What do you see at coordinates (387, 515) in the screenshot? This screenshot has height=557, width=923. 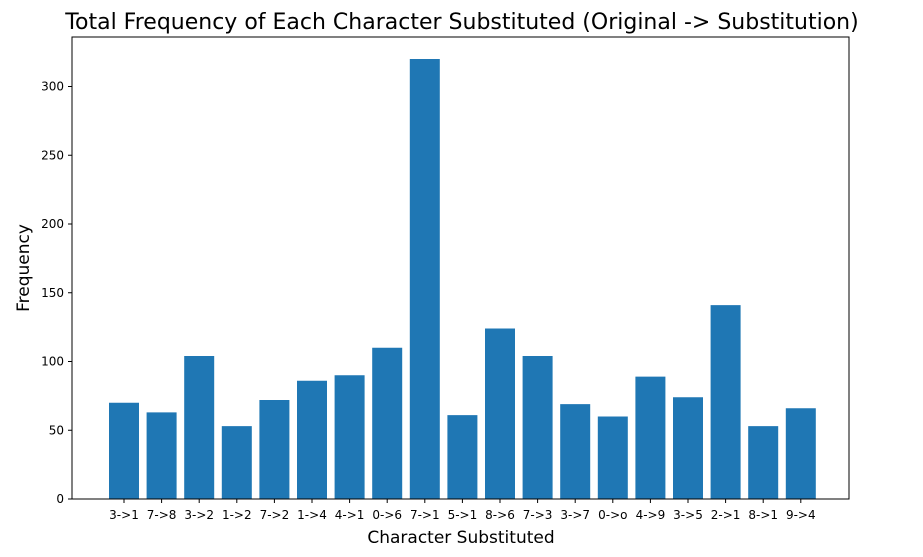 I see `x-tick-label-0->6: 0->6` at bounding box center [387, 515].